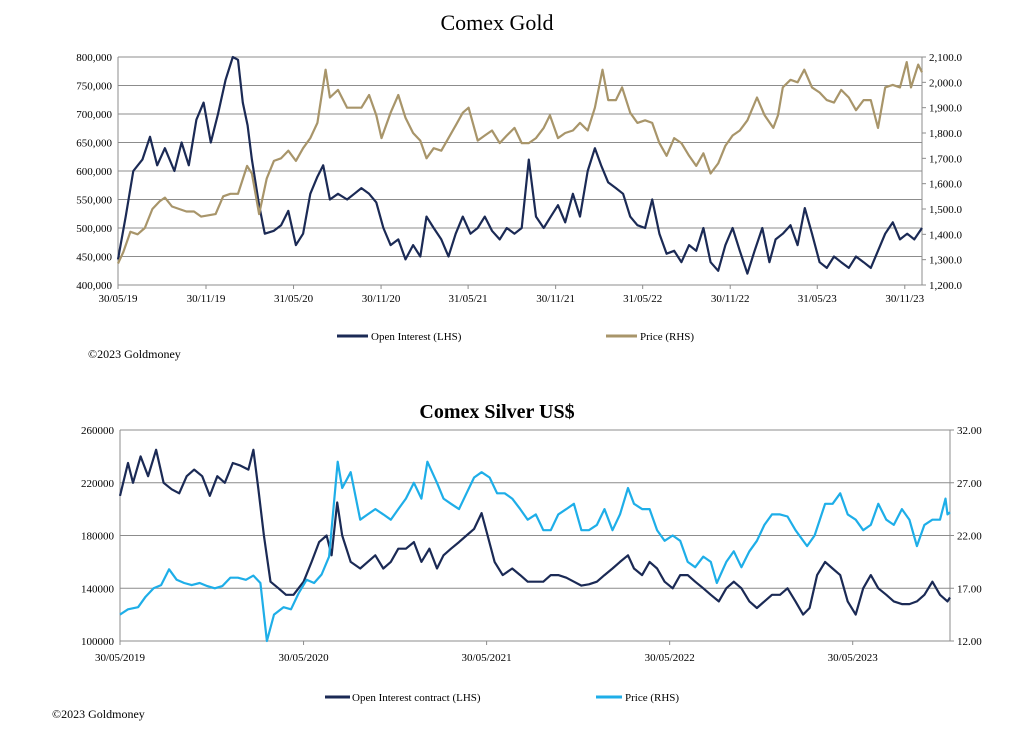 The width and height of the screenshot is (1024, 733). Describe the element at coordinates (94, 87) in the screenshot. I see `gold-left-tick-label: 750,000` at that location.